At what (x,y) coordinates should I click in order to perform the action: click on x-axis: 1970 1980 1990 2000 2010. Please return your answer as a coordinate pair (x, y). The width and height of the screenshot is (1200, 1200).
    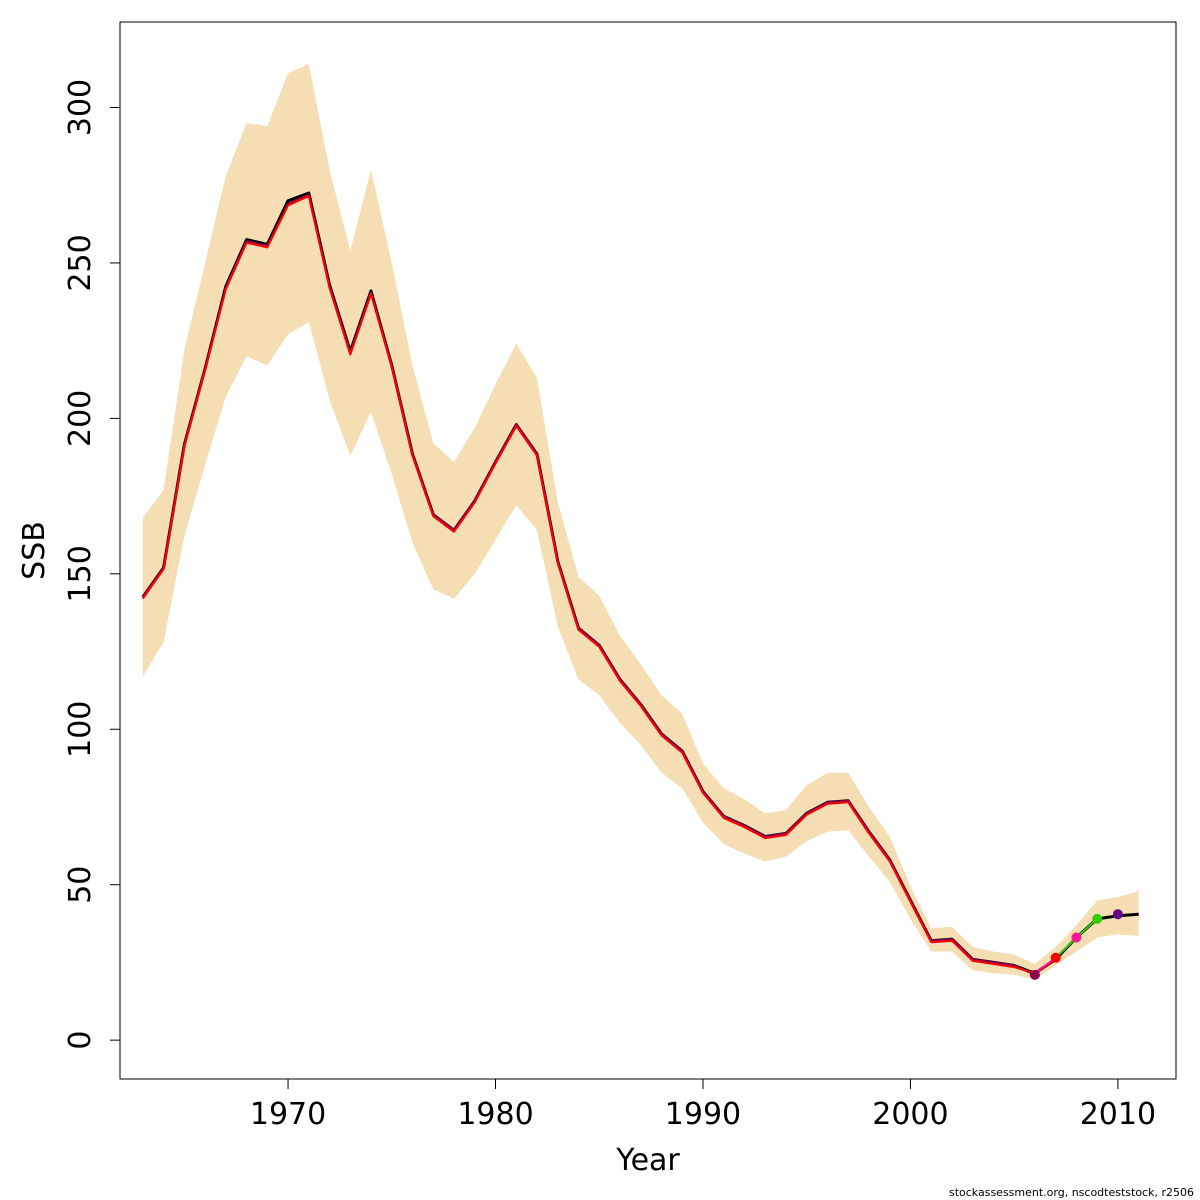
    Looking at the image, I should click on (703, 1105).